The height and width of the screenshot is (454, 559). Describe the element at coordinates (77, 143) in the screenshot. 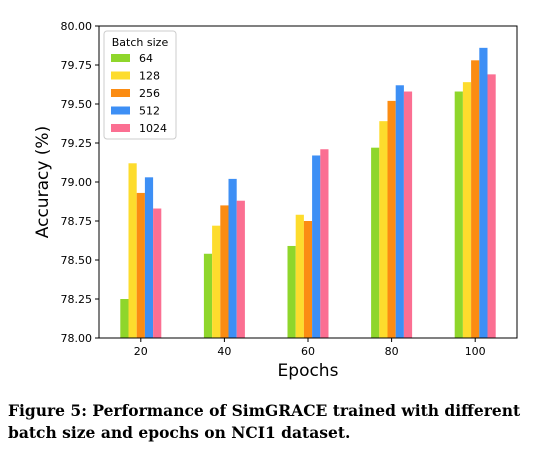

I see `y-tick-label: 79.25` at that location.